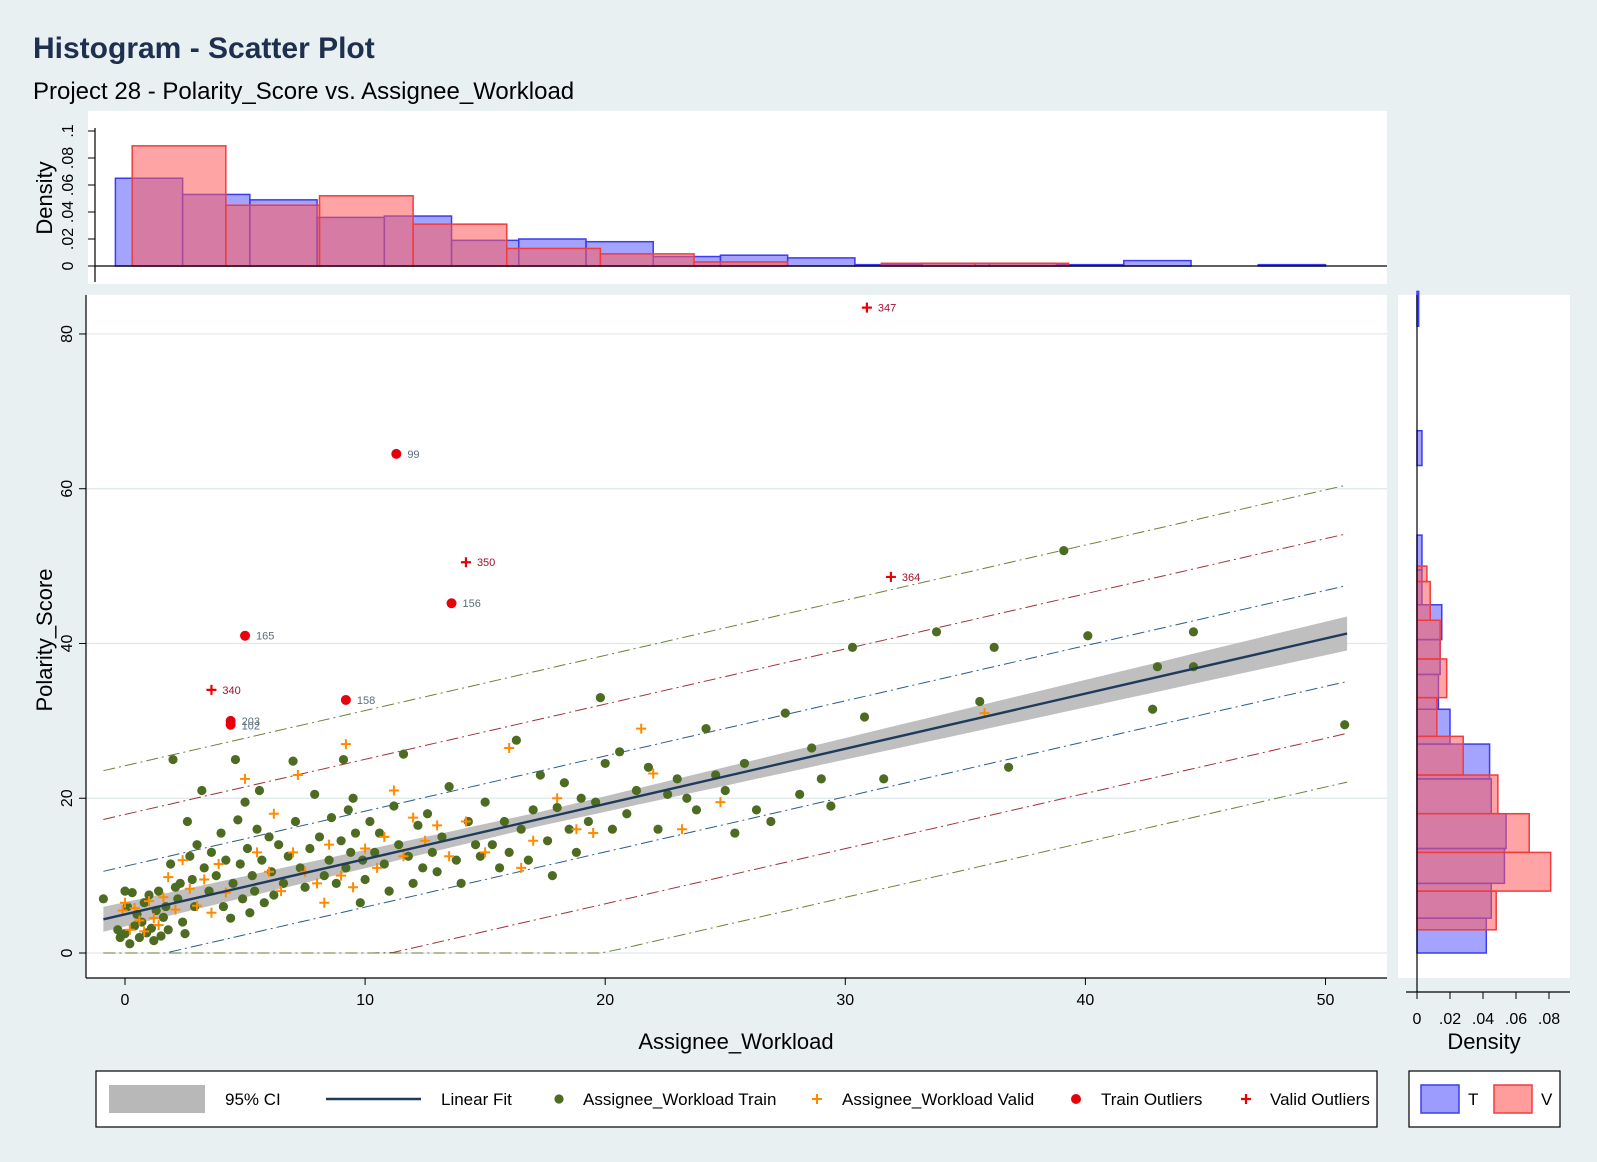 Image resolution: width=1597 pixels, height=1162 pixels. I want to click on top-hist-y-tick-label: .1, so click(68, 130).